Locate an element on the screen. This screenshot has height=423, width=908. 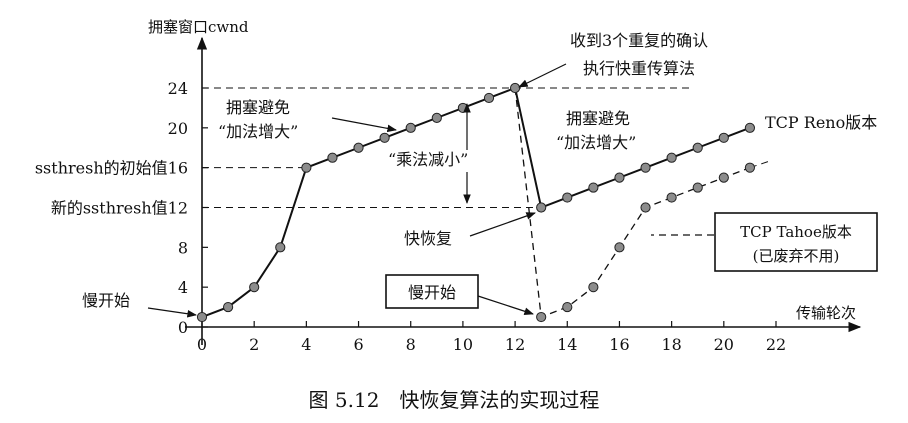
fast-recovery-label: 快恢复 is located at coordinates (428, 238).